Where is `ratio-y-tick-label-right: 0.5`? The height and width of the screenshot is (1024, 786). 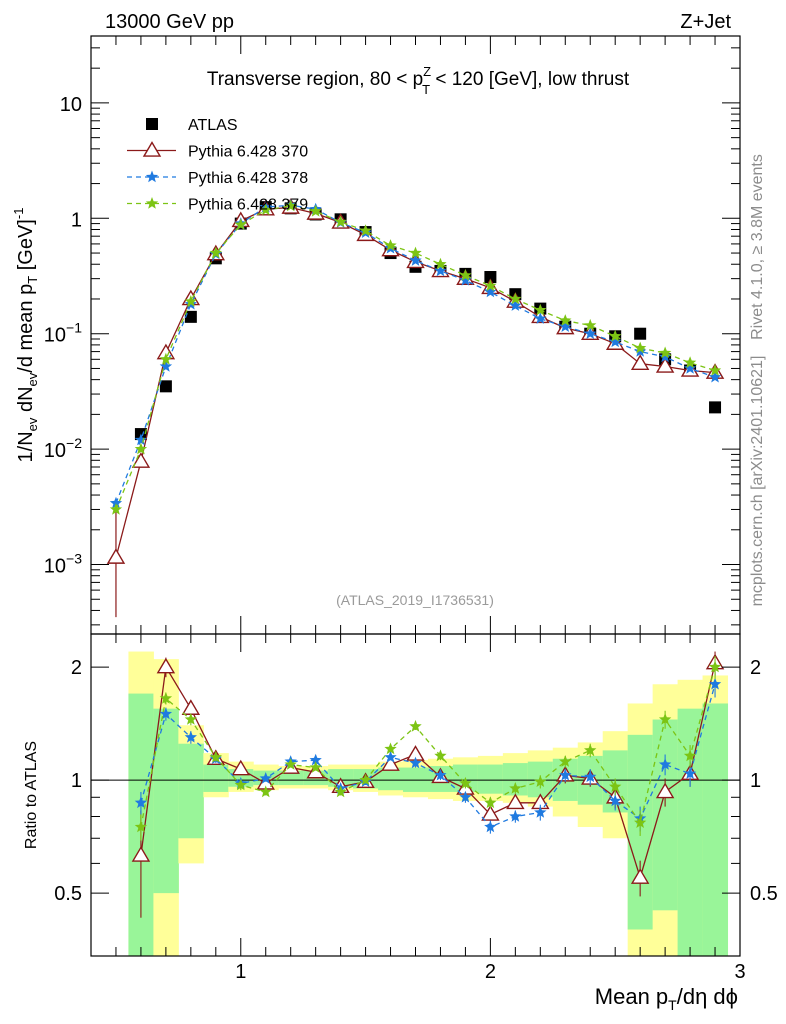 ratio-y-tick-label-right: 0.5 is located at coordinates (764, 894).